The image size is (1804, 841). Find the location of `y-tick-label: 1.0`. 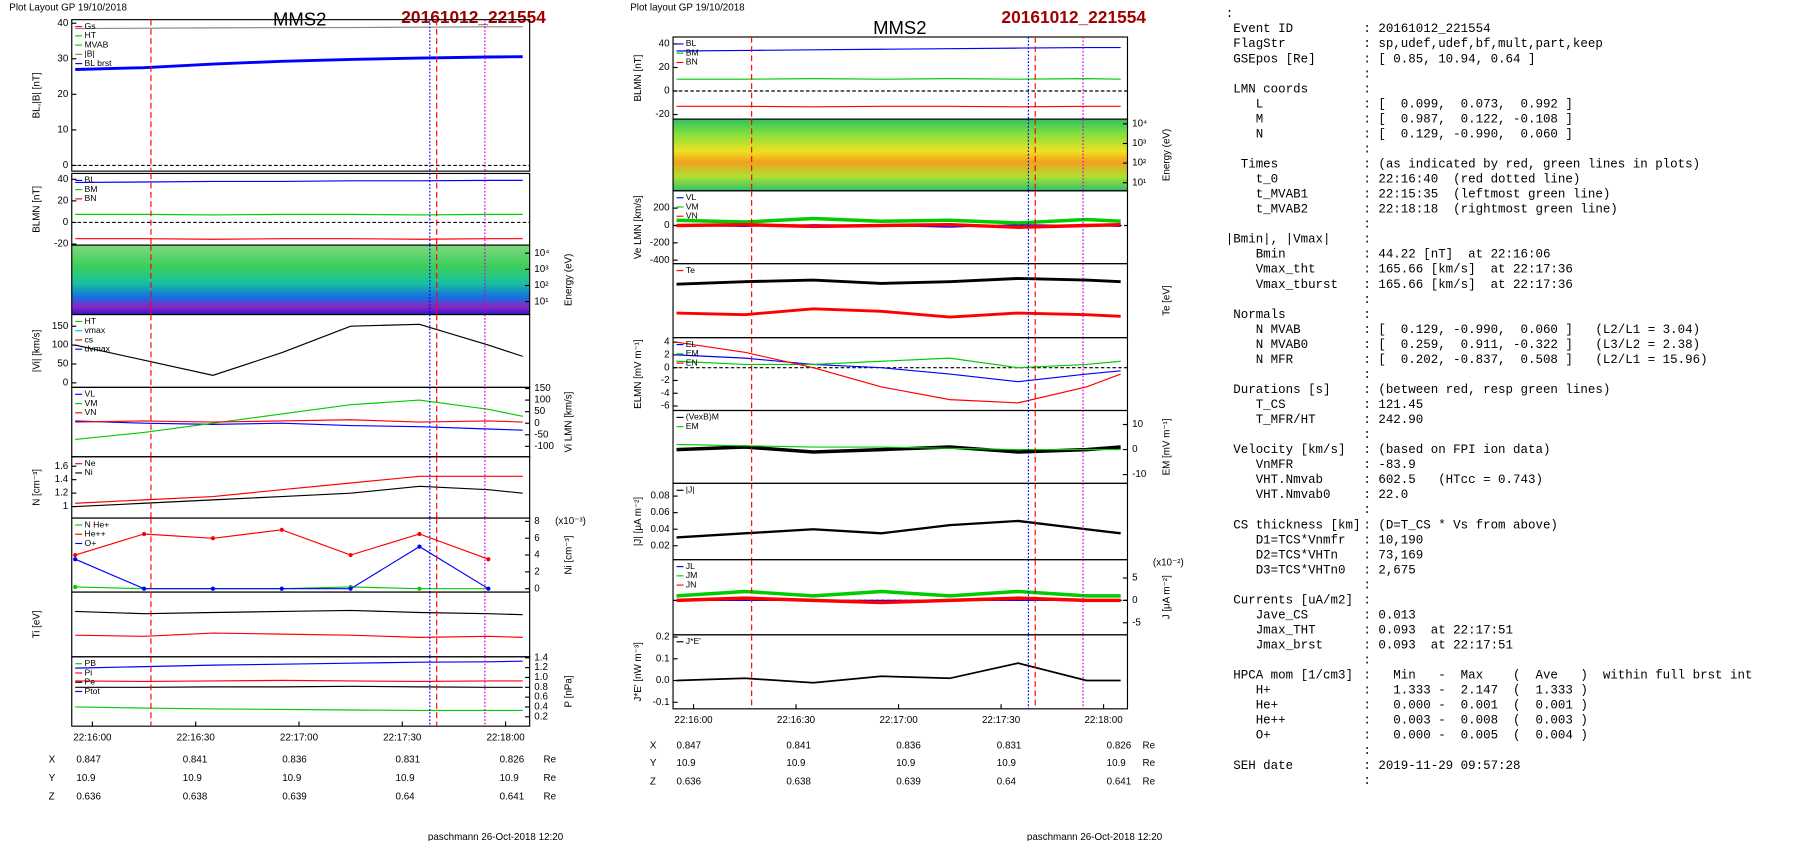

y-tick-label: 1.0 is located at coordinates (541, 677).